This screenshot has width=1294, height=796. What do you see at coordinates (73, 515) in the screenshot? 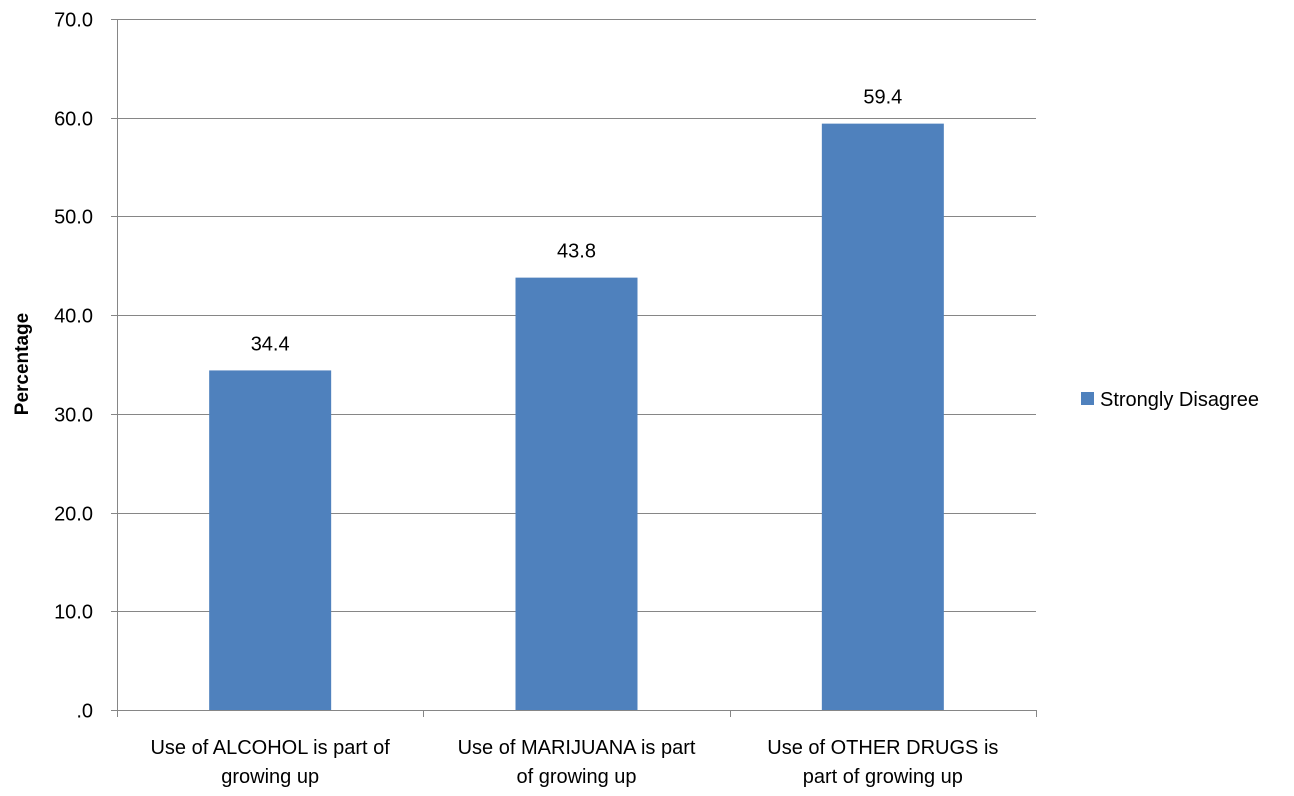
I see `y-tick-label: 20.0` at bounding box center [73, 515].